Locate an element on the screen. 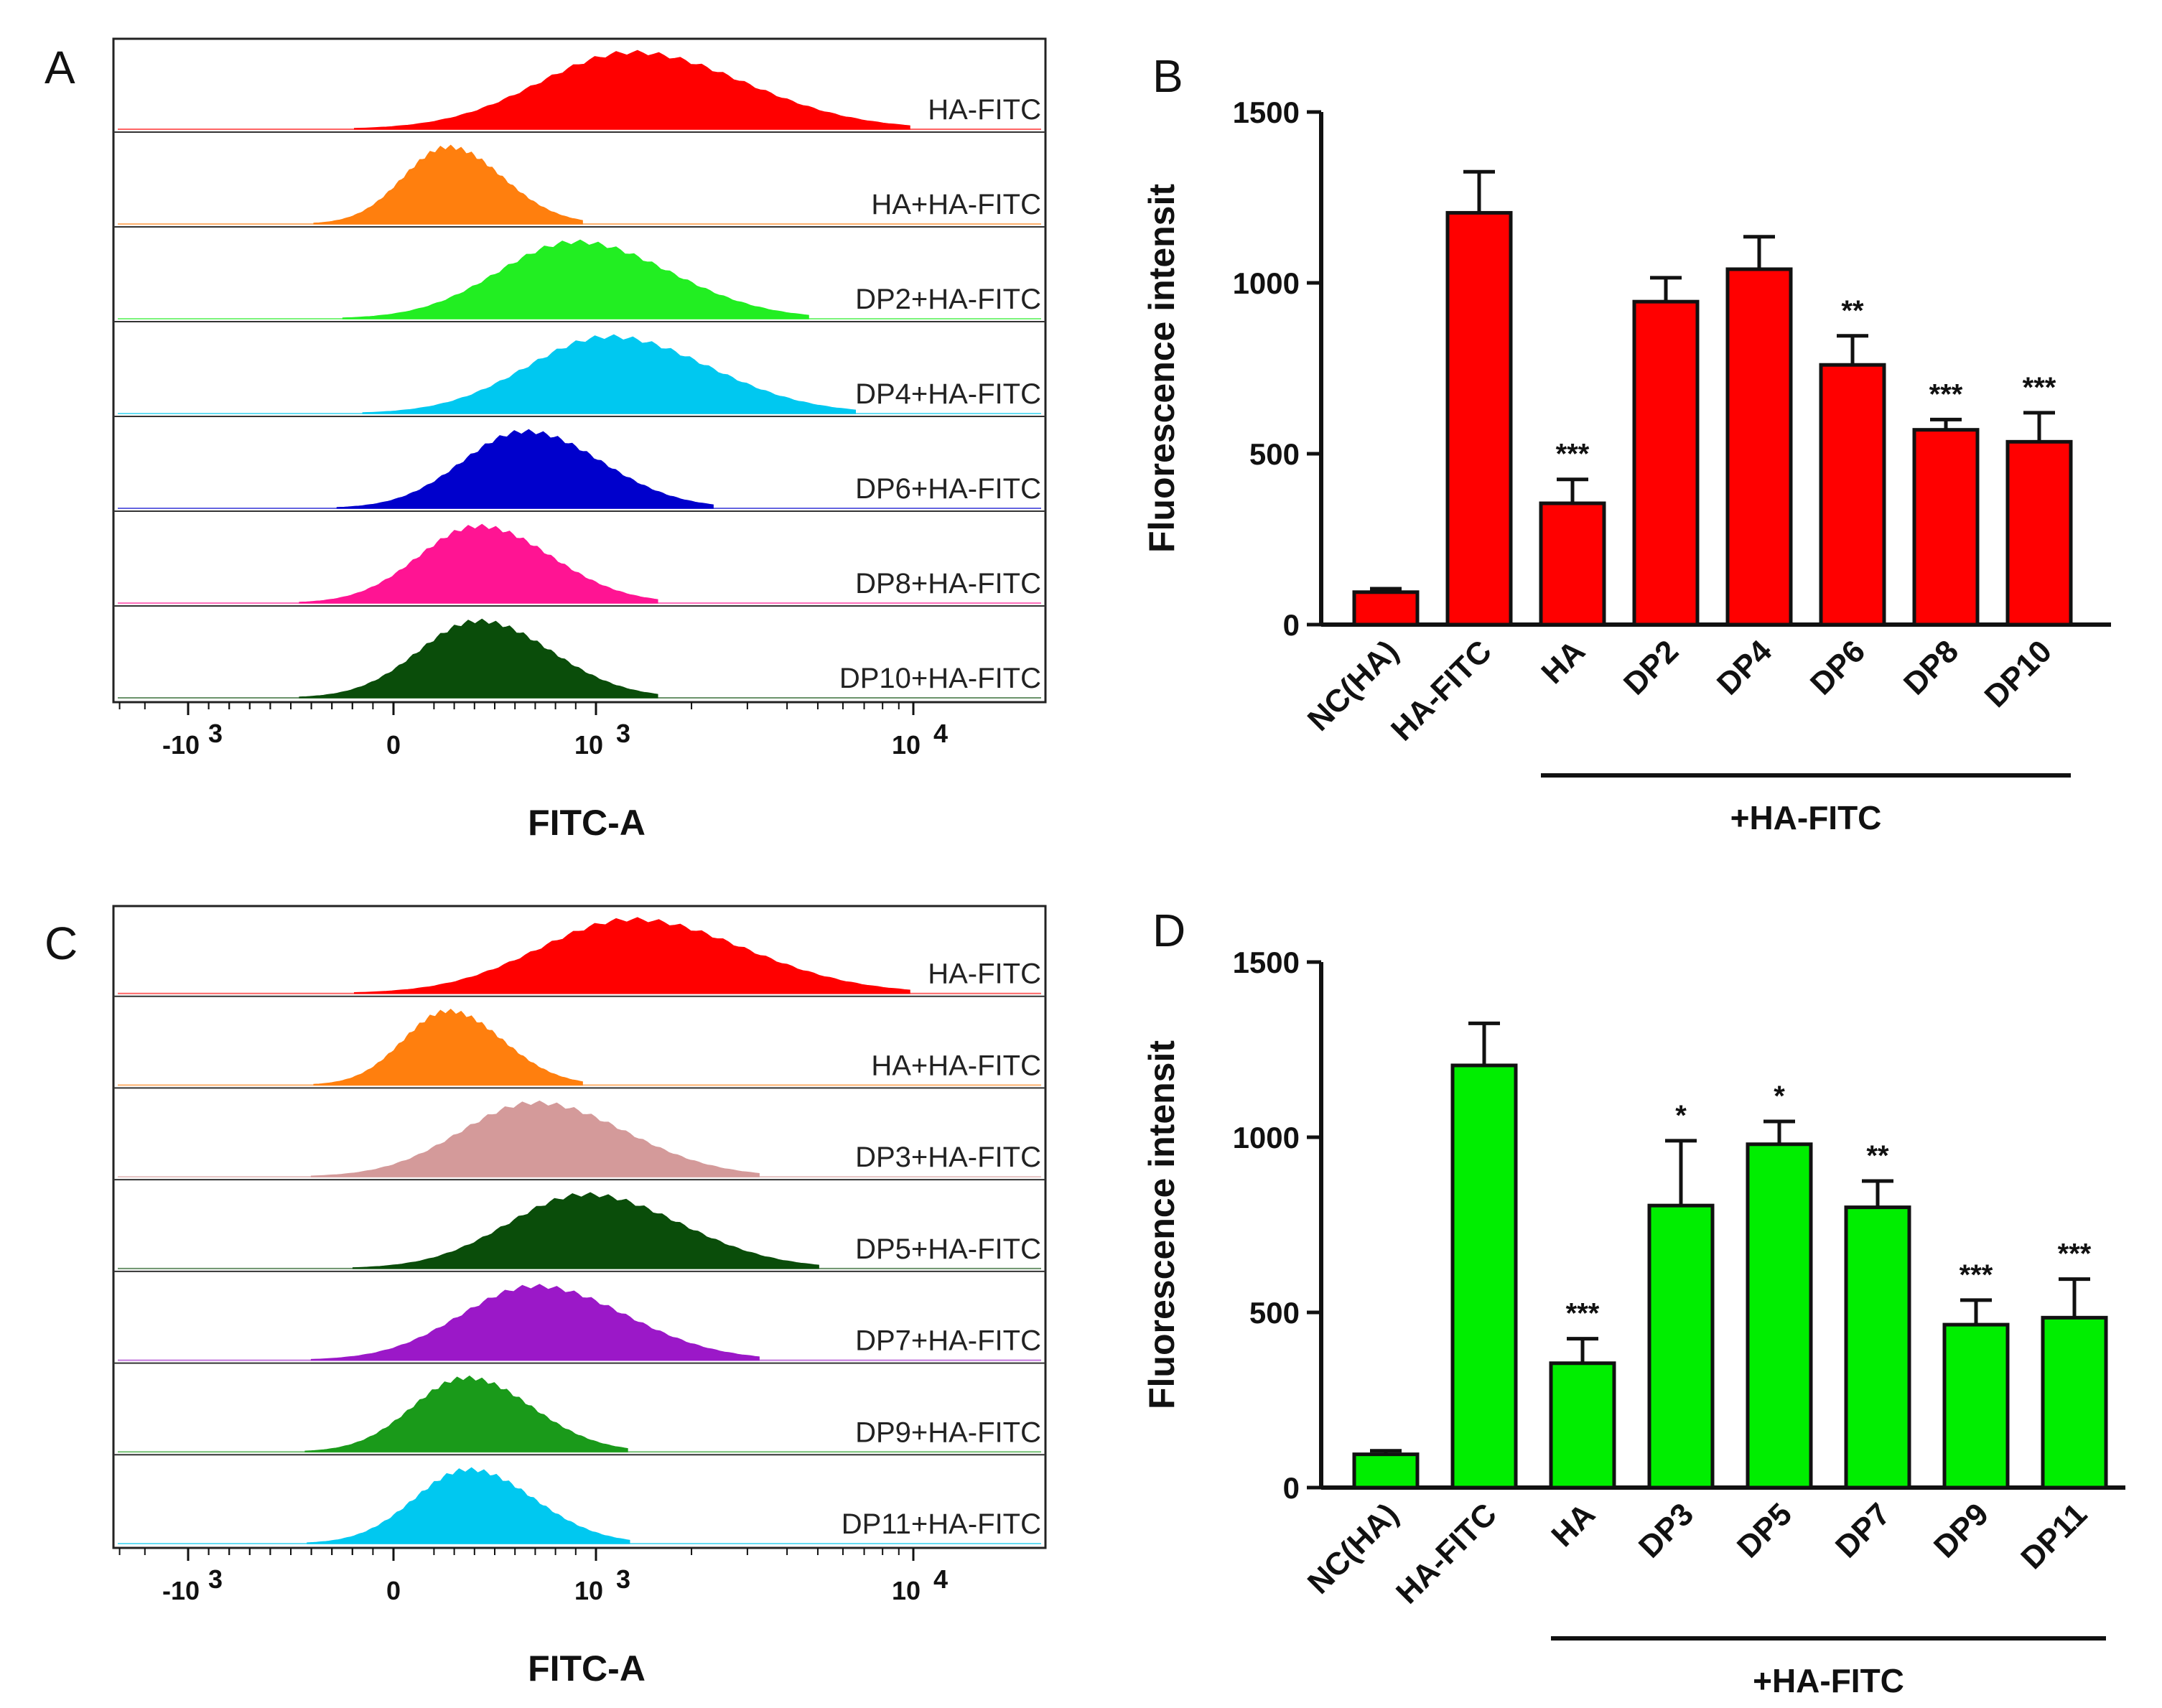 This screenshot has height=1708, width=2162. histogram-row: DP9+HA-FITC is located at coordinates (579, 1407).